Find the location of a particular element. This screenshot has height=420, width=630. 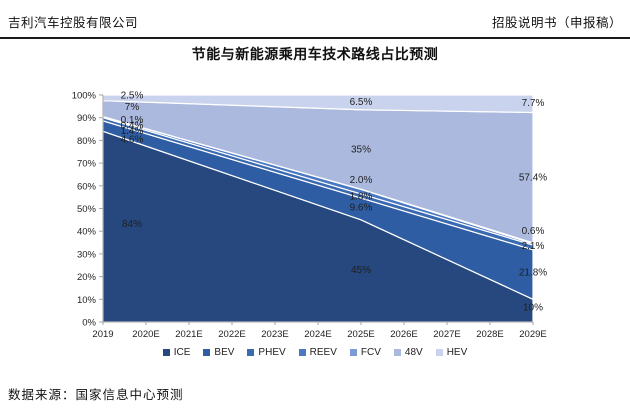

y-tick-label: 0% is located at coordinates (89, 323).